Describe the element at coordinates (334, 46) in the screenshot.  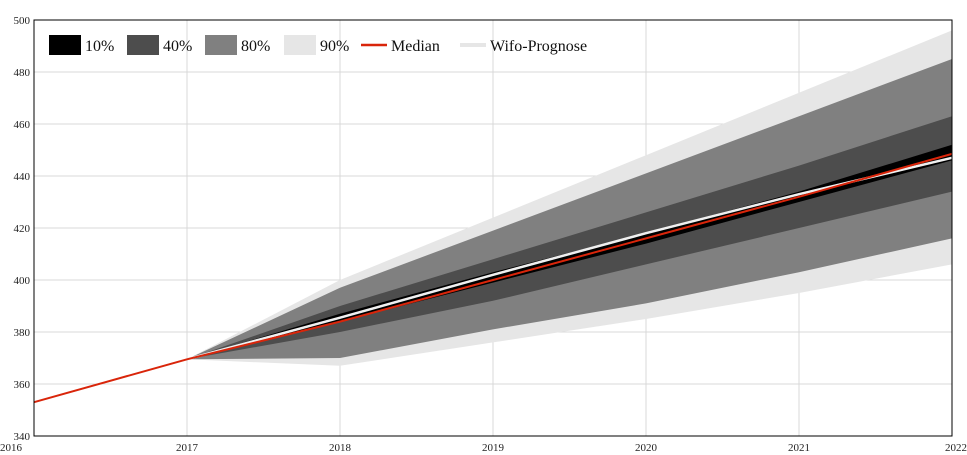
I see `legend-label: 90%` at that location.